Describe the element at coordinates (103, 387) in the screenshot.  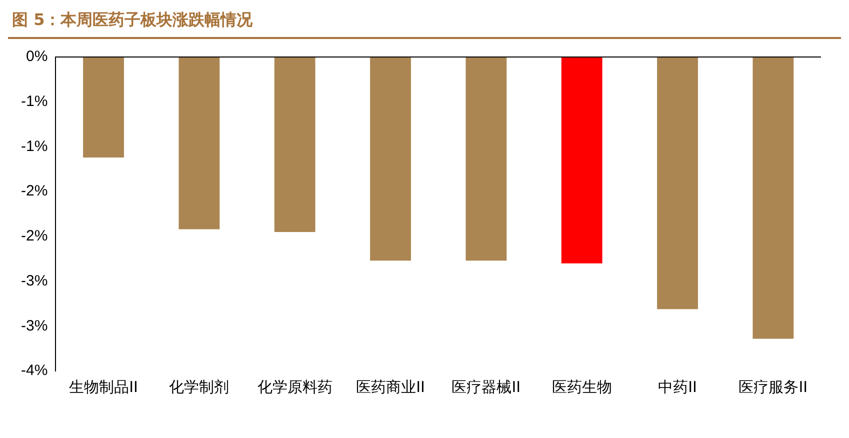
I see `x-tick-label: 生物制品II` at that location.